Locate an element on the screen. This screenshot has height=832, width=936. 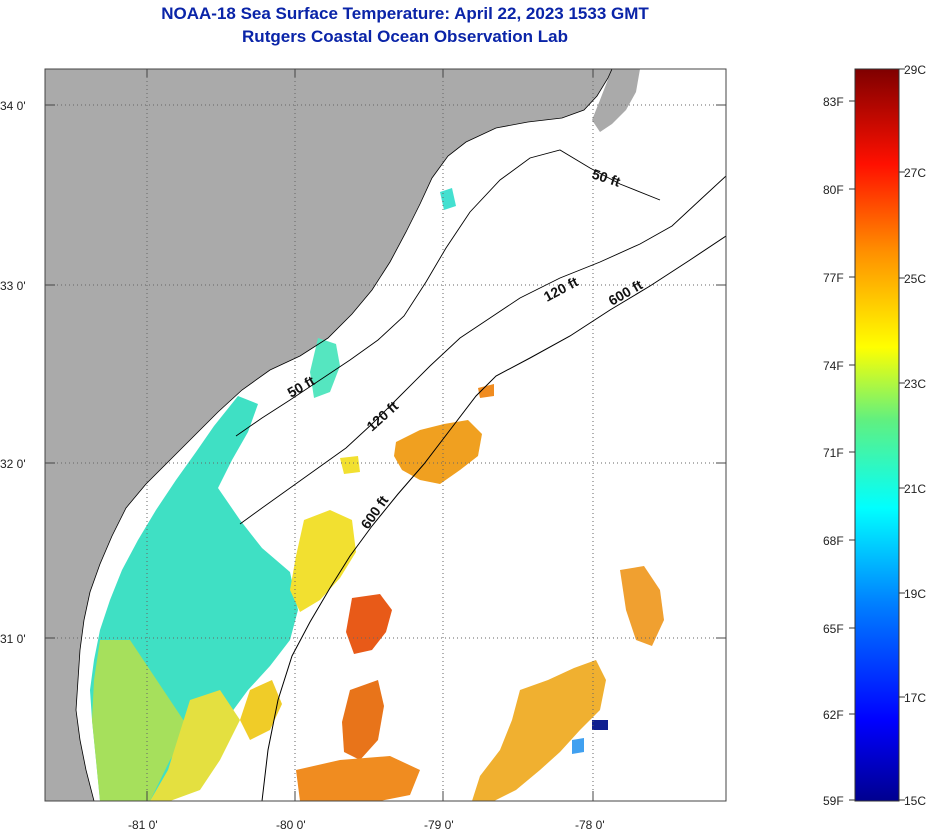
sst-patch-orange-small is located at coordinates (486, 391).